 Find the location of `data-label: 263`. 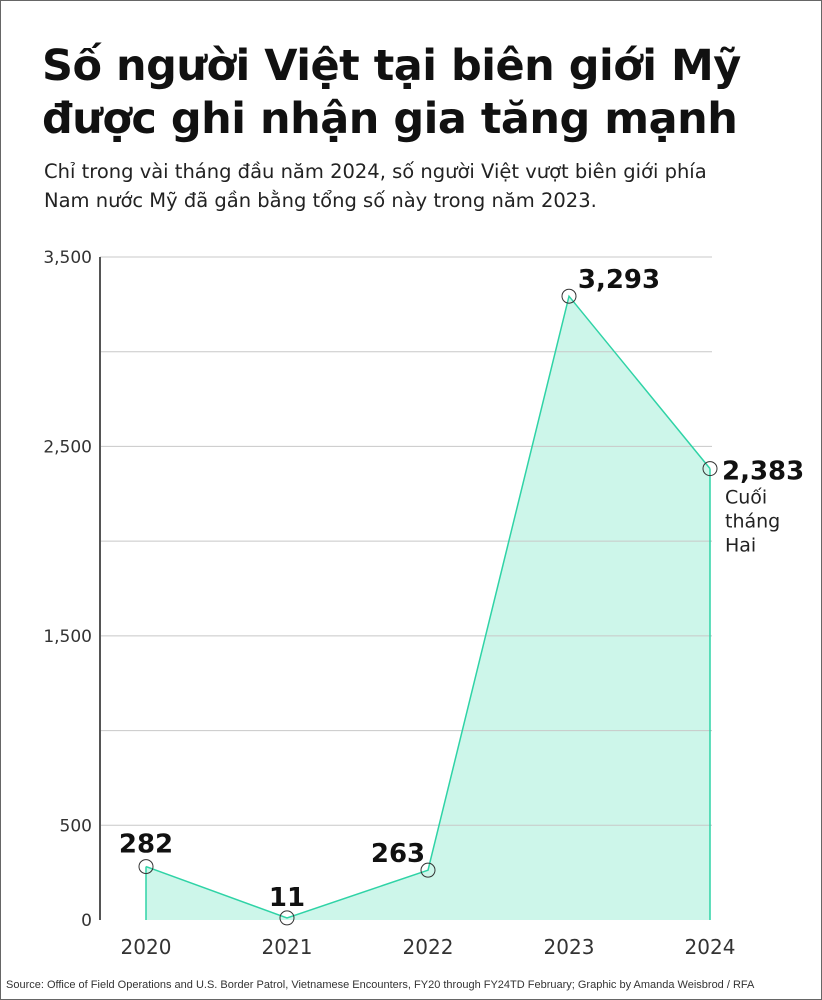

data-label: 263 is located at coordinates (398, 854).